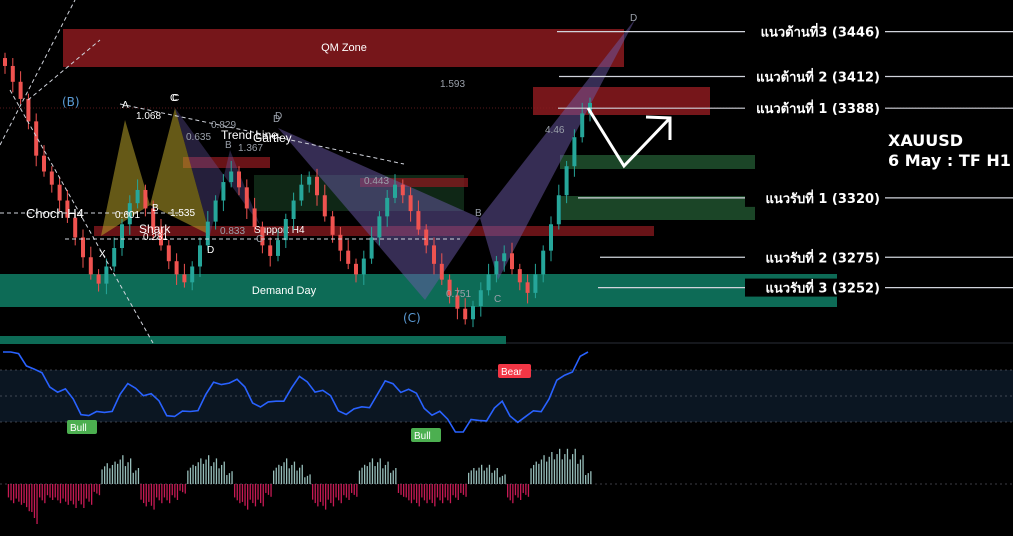 The height and width of the screenshot is (536, 1013). Describe the element at coordinates (155, 237) in the screenshot. I see `ratio-0281: 0.281` at that location.